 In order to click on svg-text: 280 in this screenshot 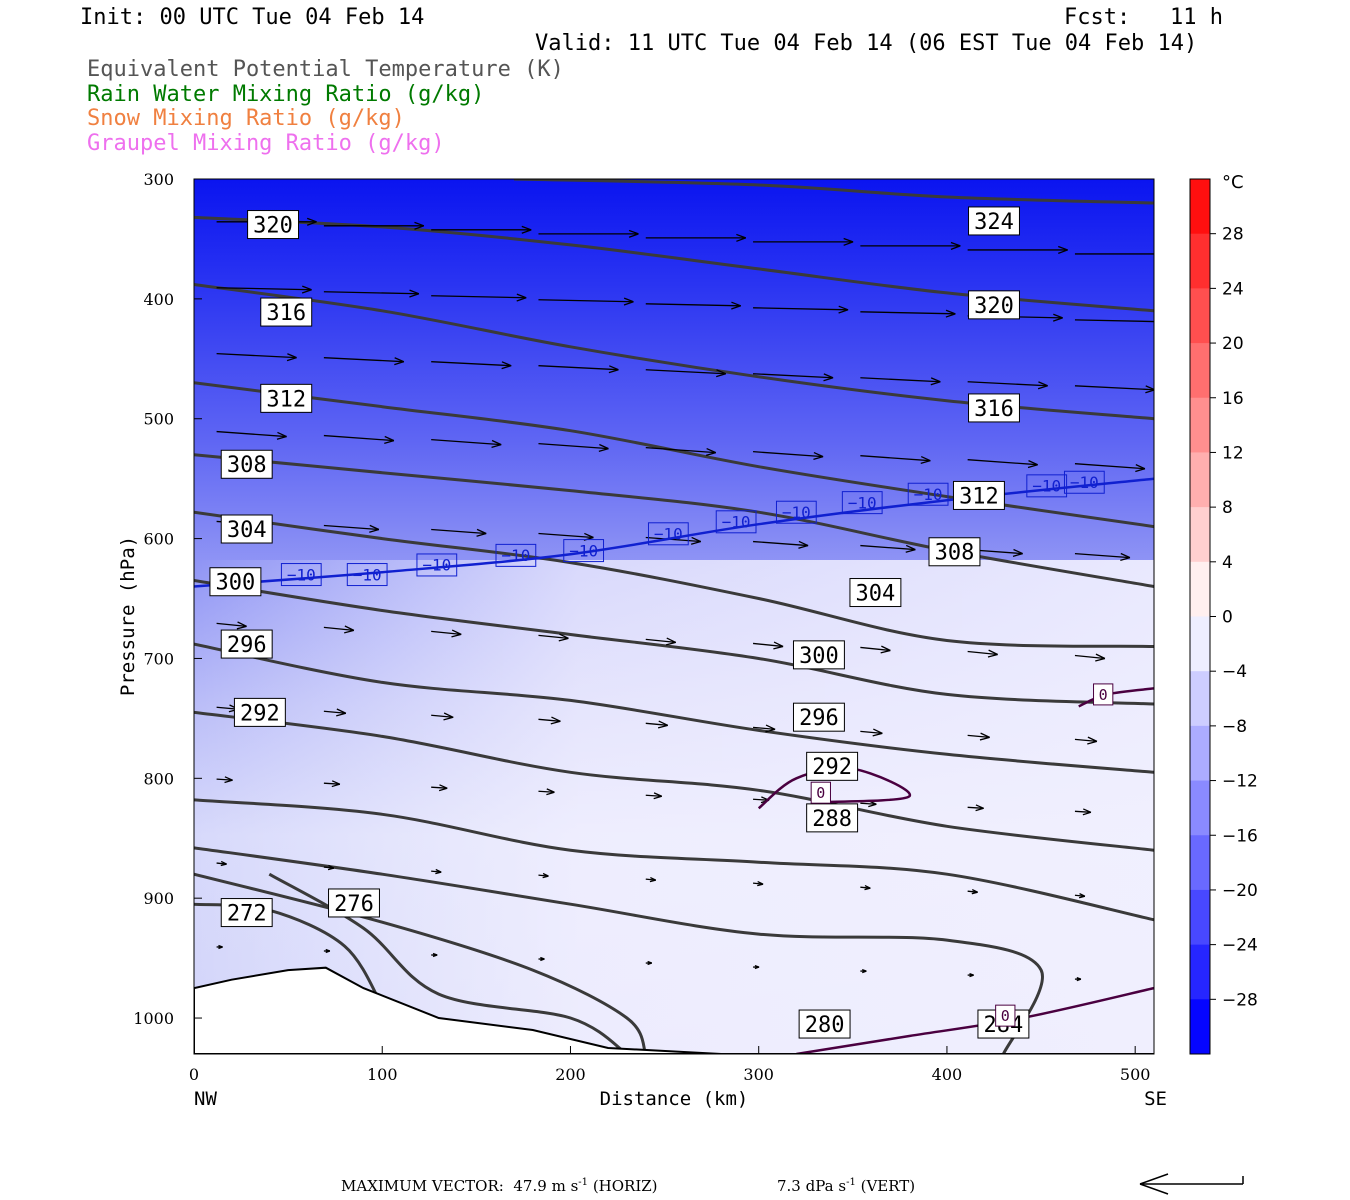, I will do `click(825, 1025)`.